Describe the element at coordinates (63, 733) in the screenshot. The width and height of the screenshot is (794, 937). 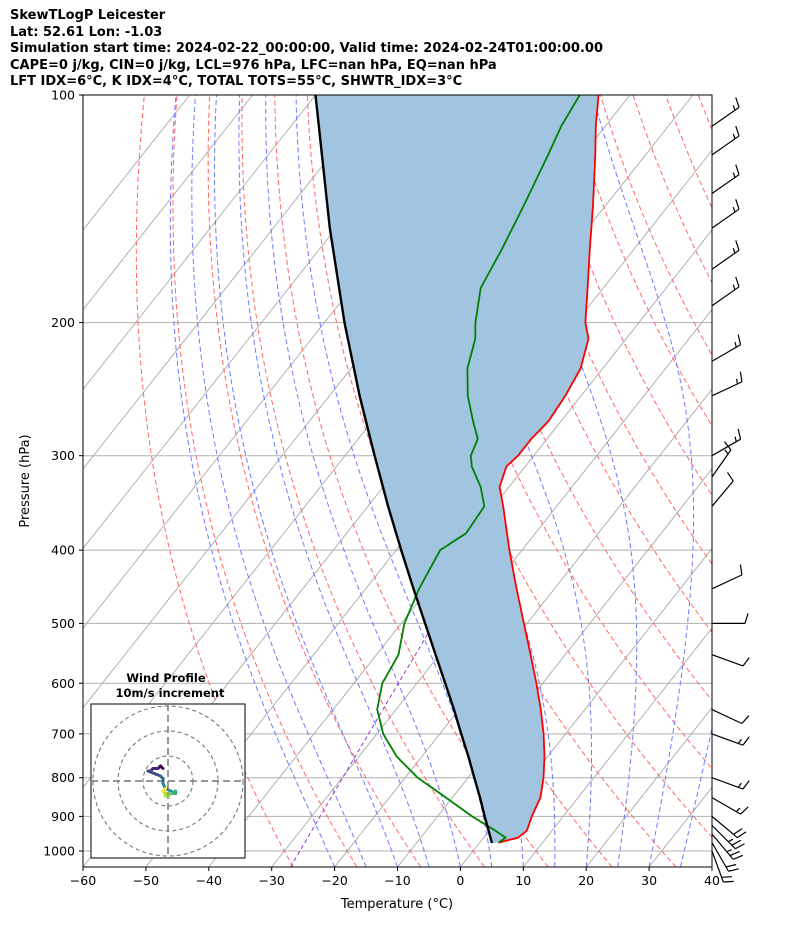
I see `y-tick-label: 700` at that location.